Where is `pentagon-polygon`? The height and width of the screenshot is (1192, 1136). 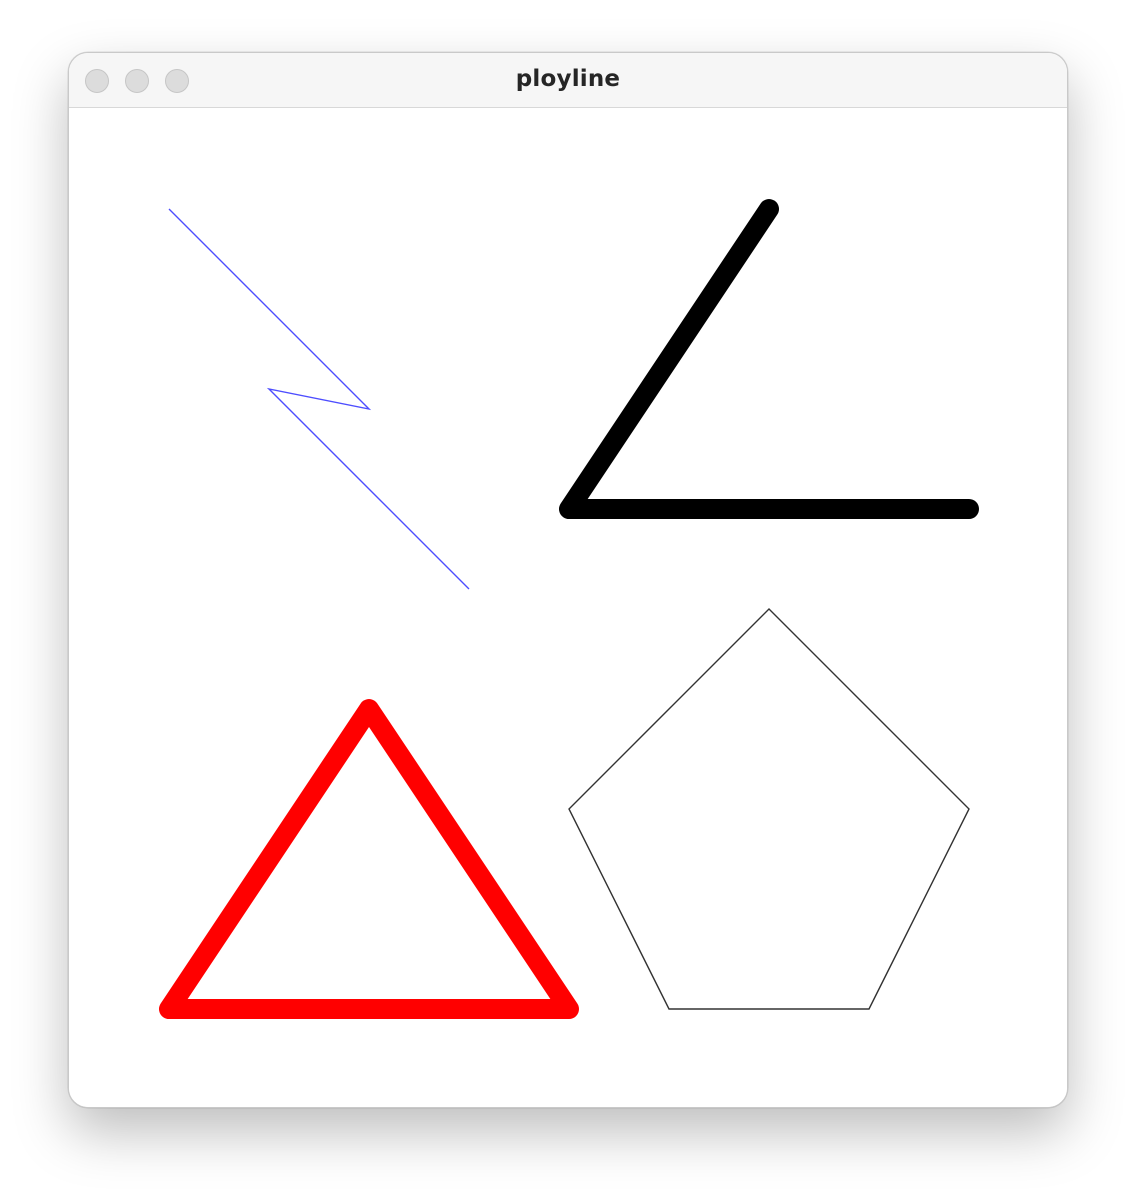 pentagon-polygon is located at coordinates (769, 809).